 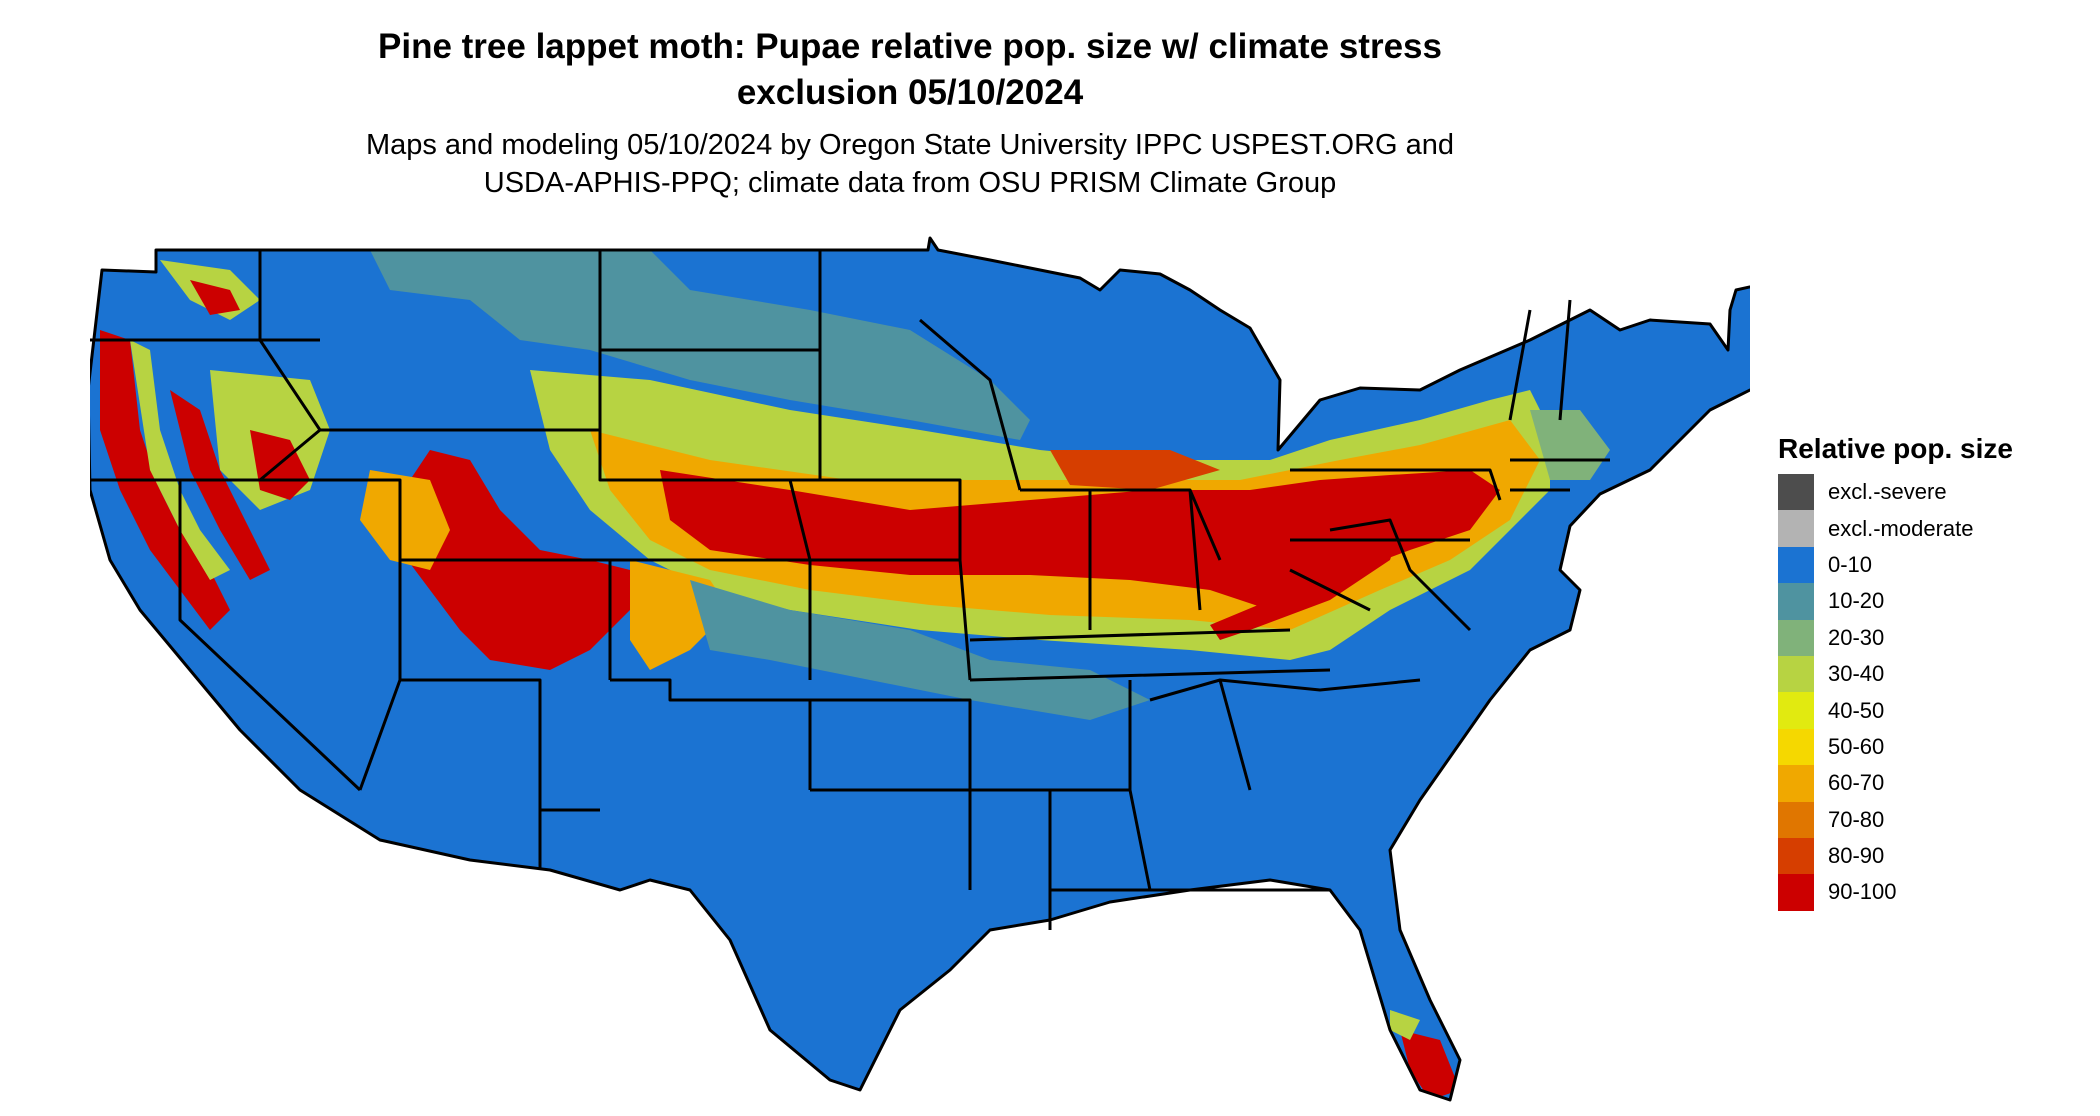 I want to click on legend-label: excl.-severe, so click(x=1887, y=492).